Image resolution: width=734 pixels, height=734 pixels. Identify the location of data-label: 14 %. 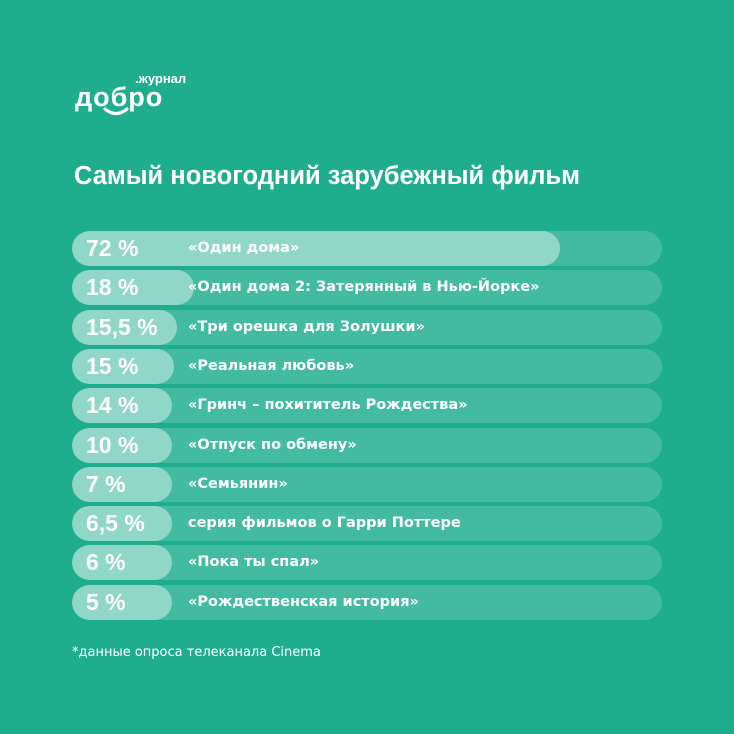
(112, 405).